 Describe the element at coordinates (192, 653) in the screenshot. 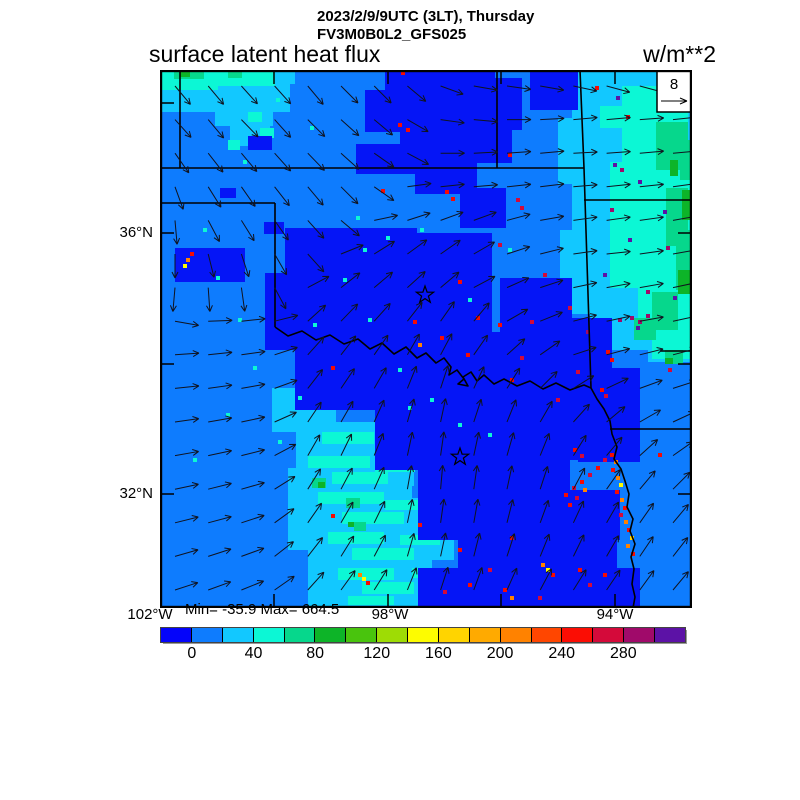

I see `colorbar-tick-0: 0` at that location.